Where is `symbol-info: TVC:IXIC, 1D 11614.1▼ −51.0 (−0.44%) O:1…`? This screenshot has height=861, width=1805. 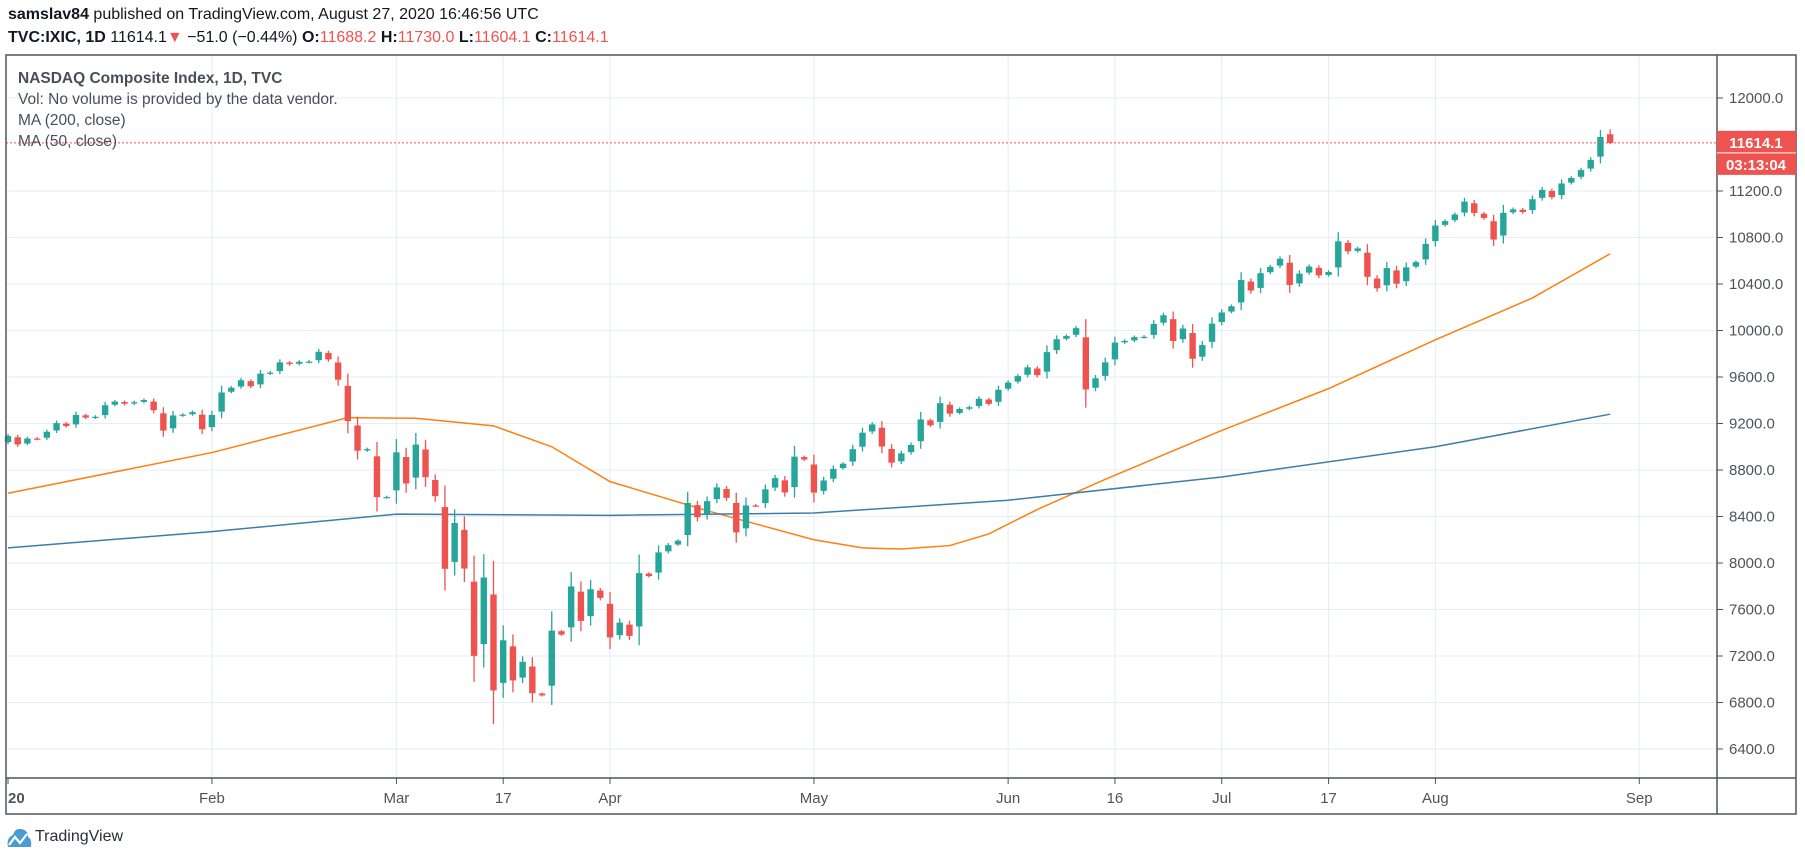 symbol-info: TVC:IXIC, 1D 11614.1▼ −51.0 (−0.44%) O:1… is located at coordinates (308, 38).